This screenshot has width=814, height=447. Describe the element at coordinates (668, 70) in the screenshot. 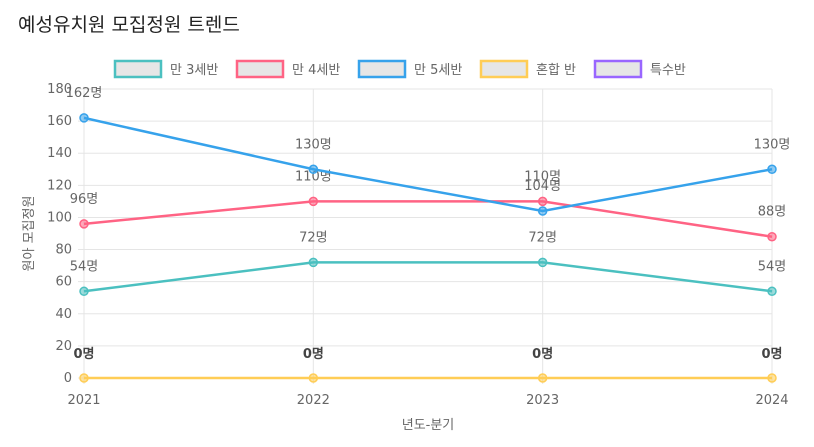

I see `legend-label: 특수반` at that location.